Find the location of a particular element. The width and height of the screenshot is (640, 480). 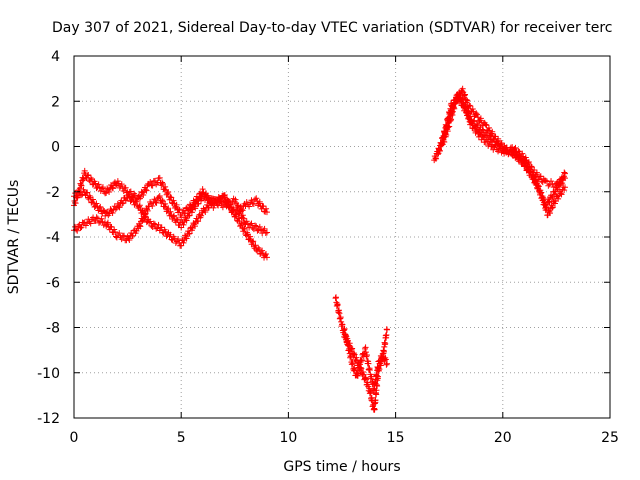

y-tick-label: -2 is located at coordinates (53, 193).